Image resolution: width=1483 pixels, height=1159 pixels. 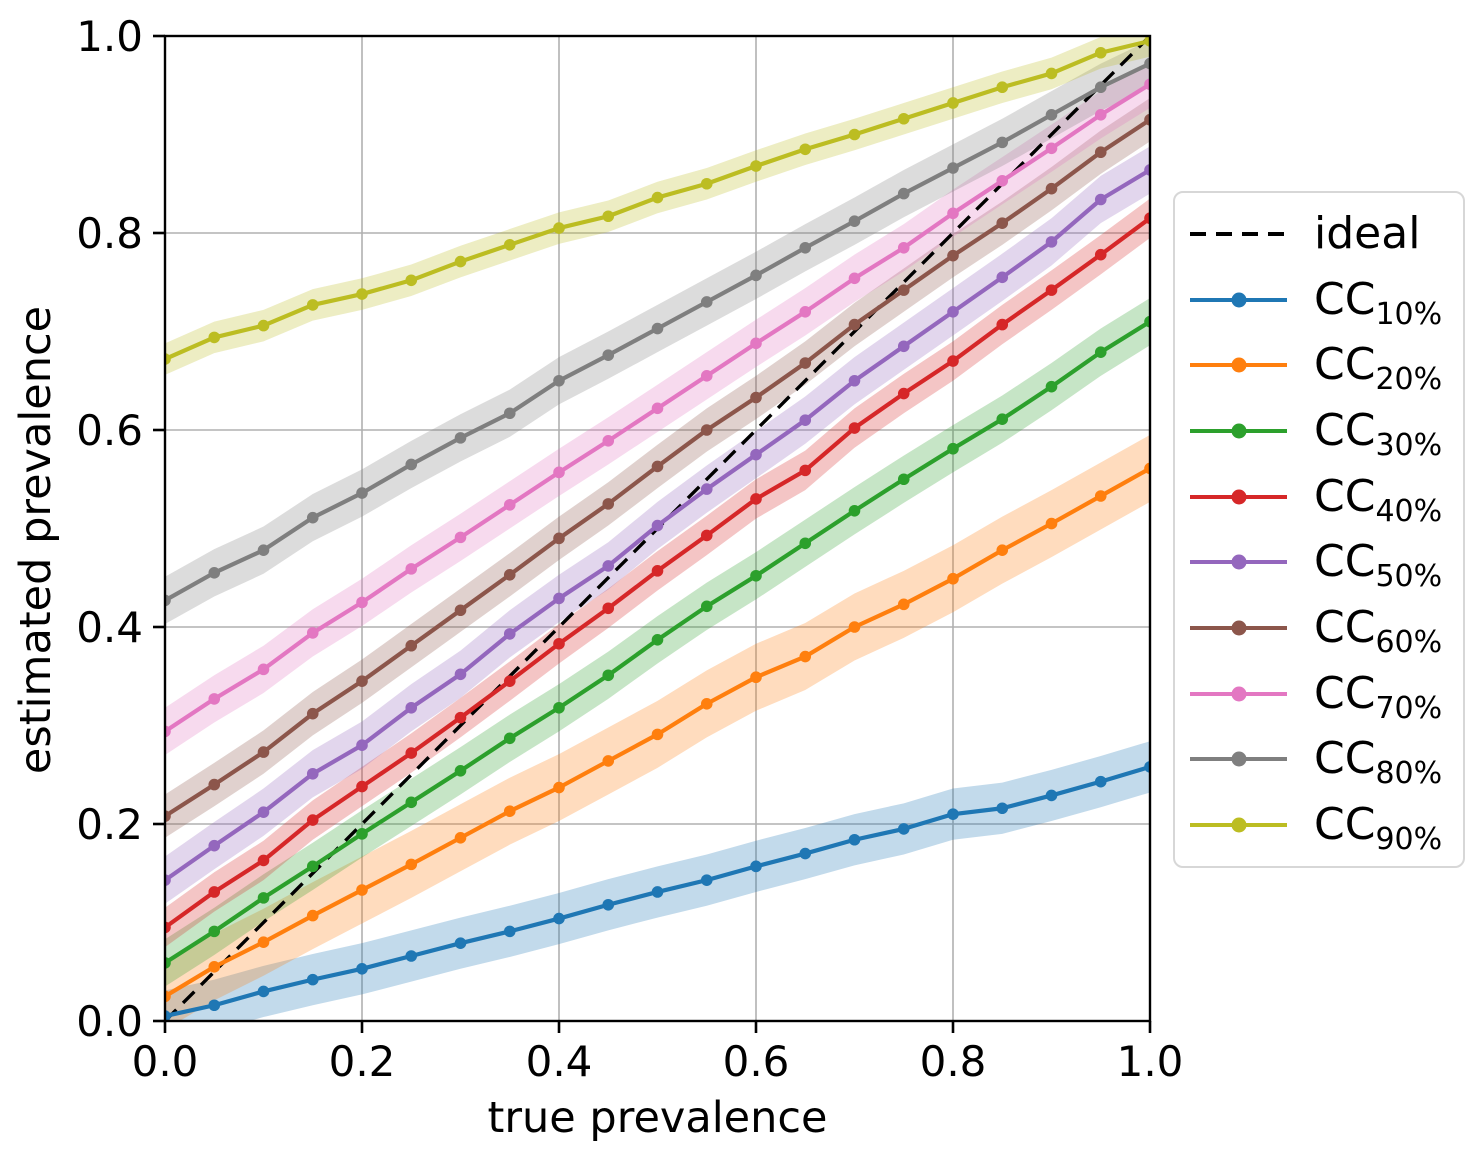 I want to click on y-tick-label: 0.2, so click(x=109, y=824).